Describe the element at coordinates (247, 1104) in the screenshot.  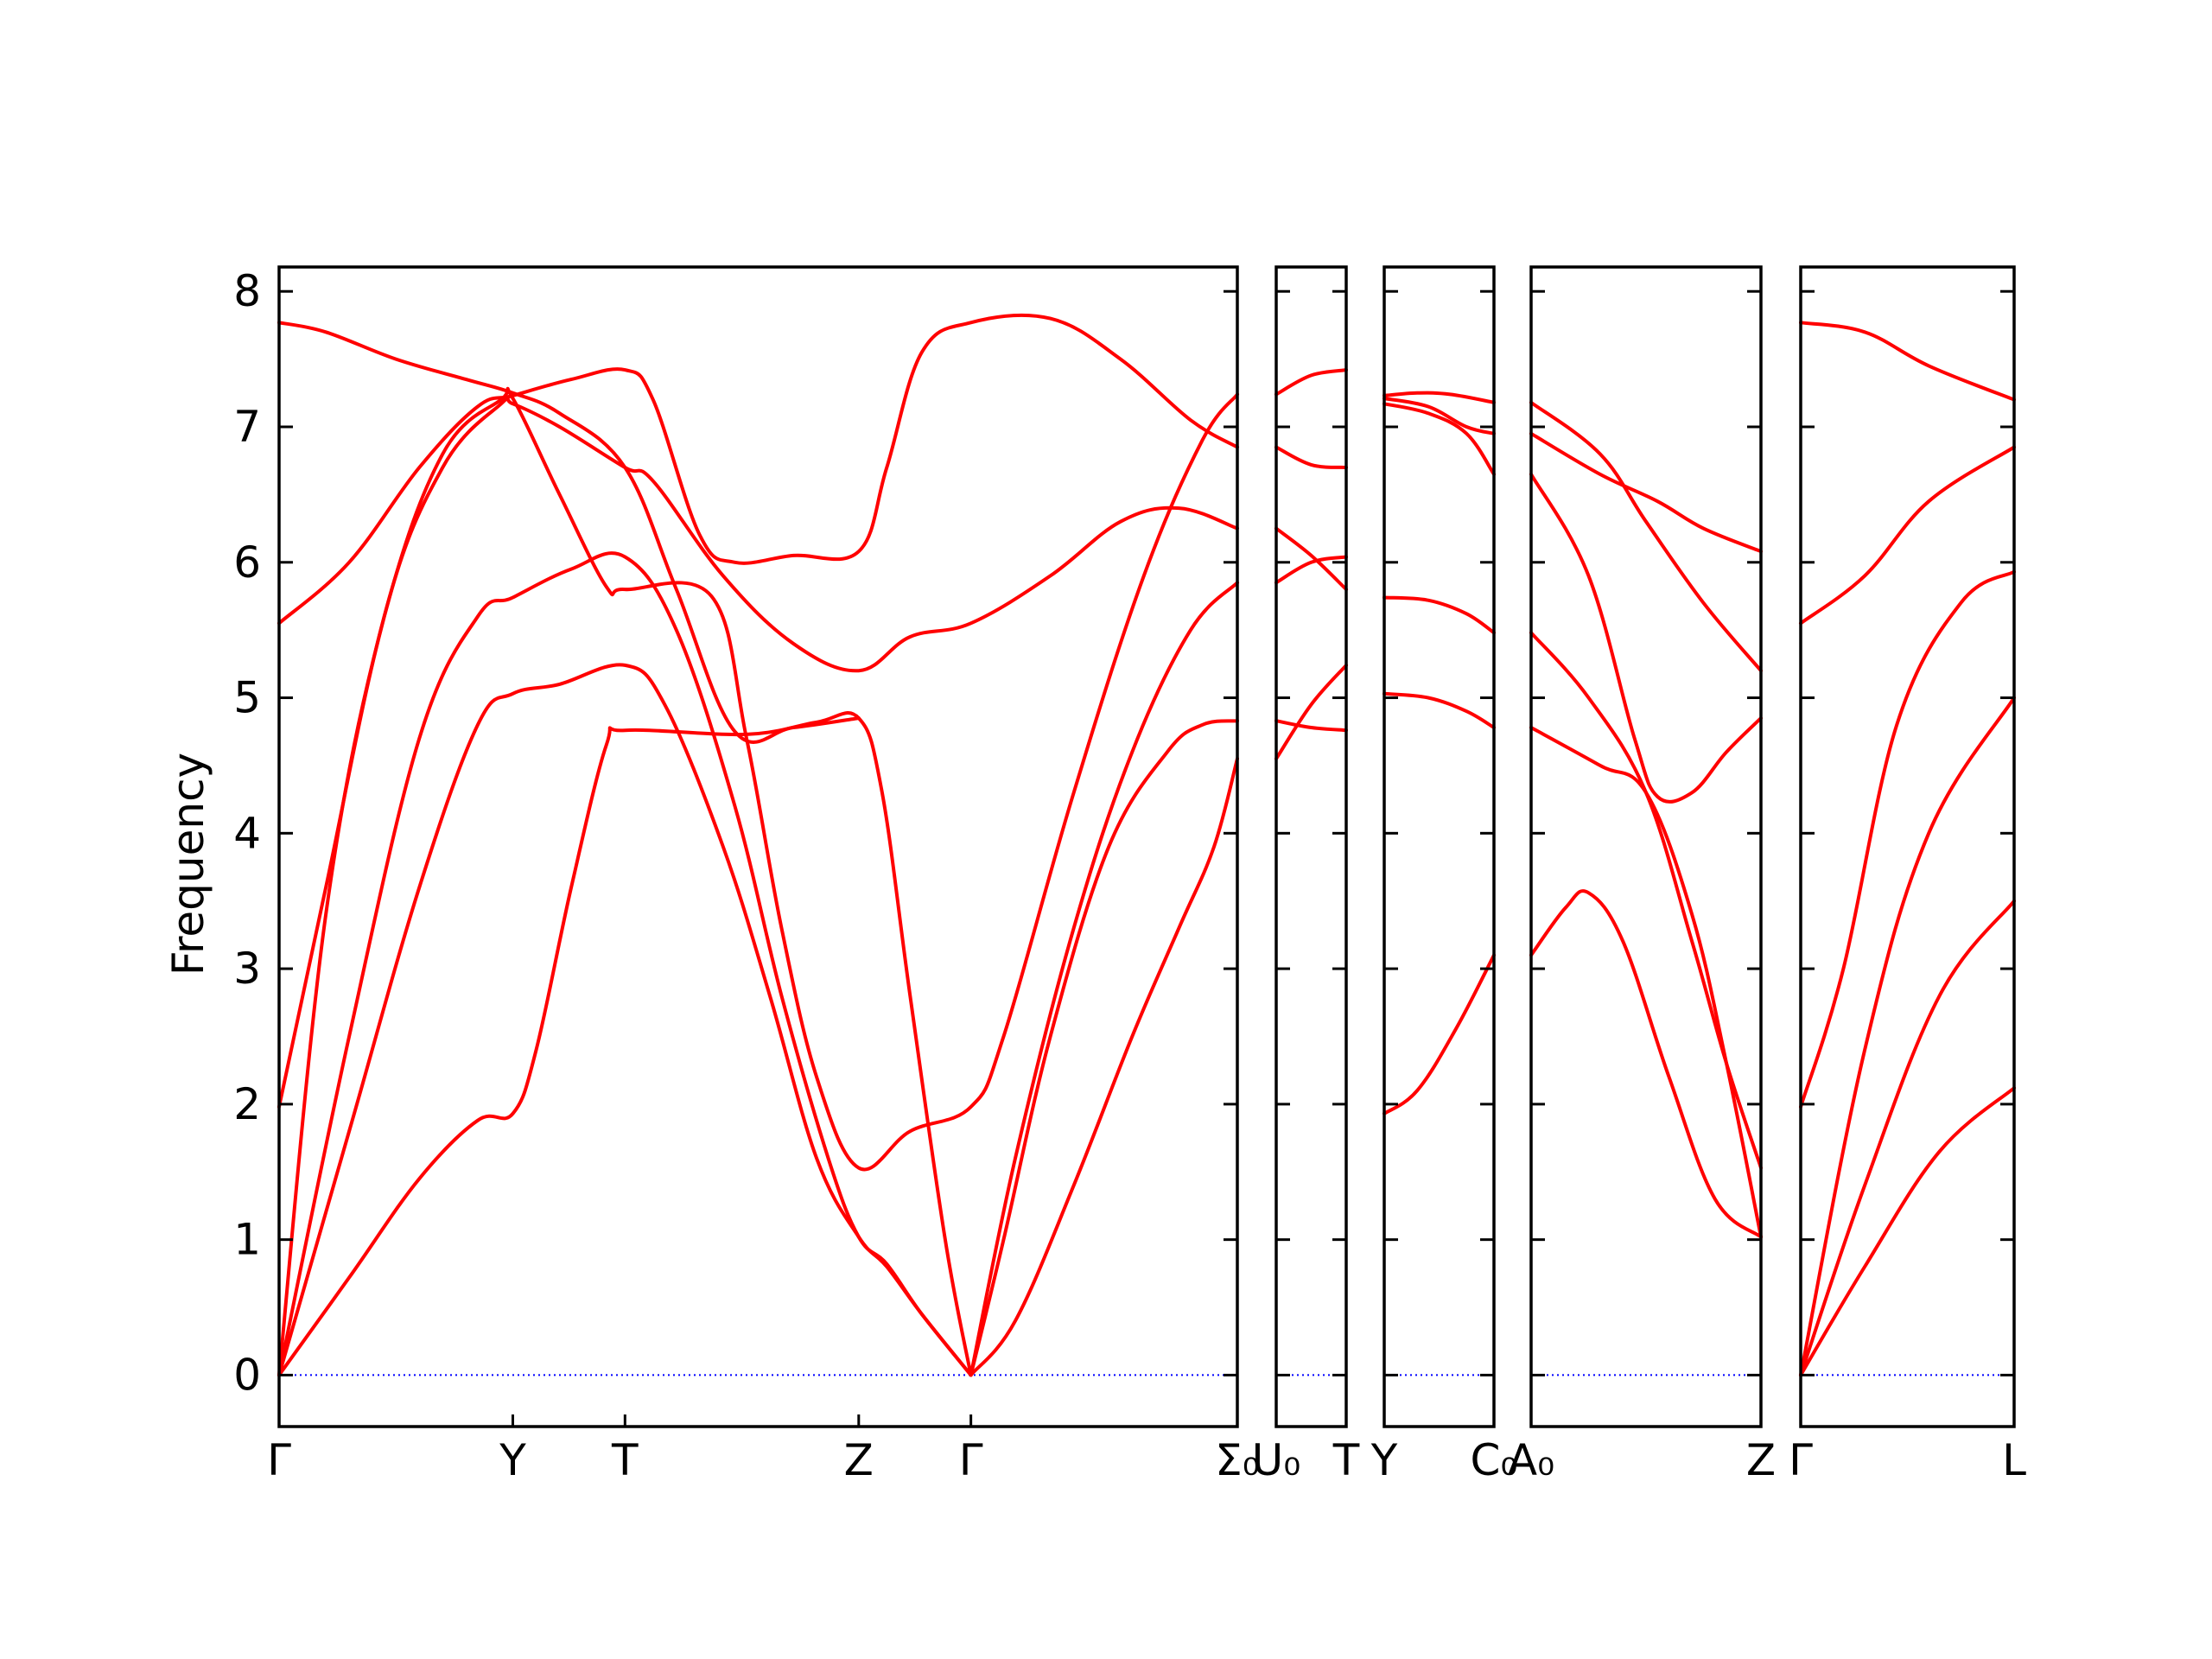
I see `y-tick-label: 2` at that location.